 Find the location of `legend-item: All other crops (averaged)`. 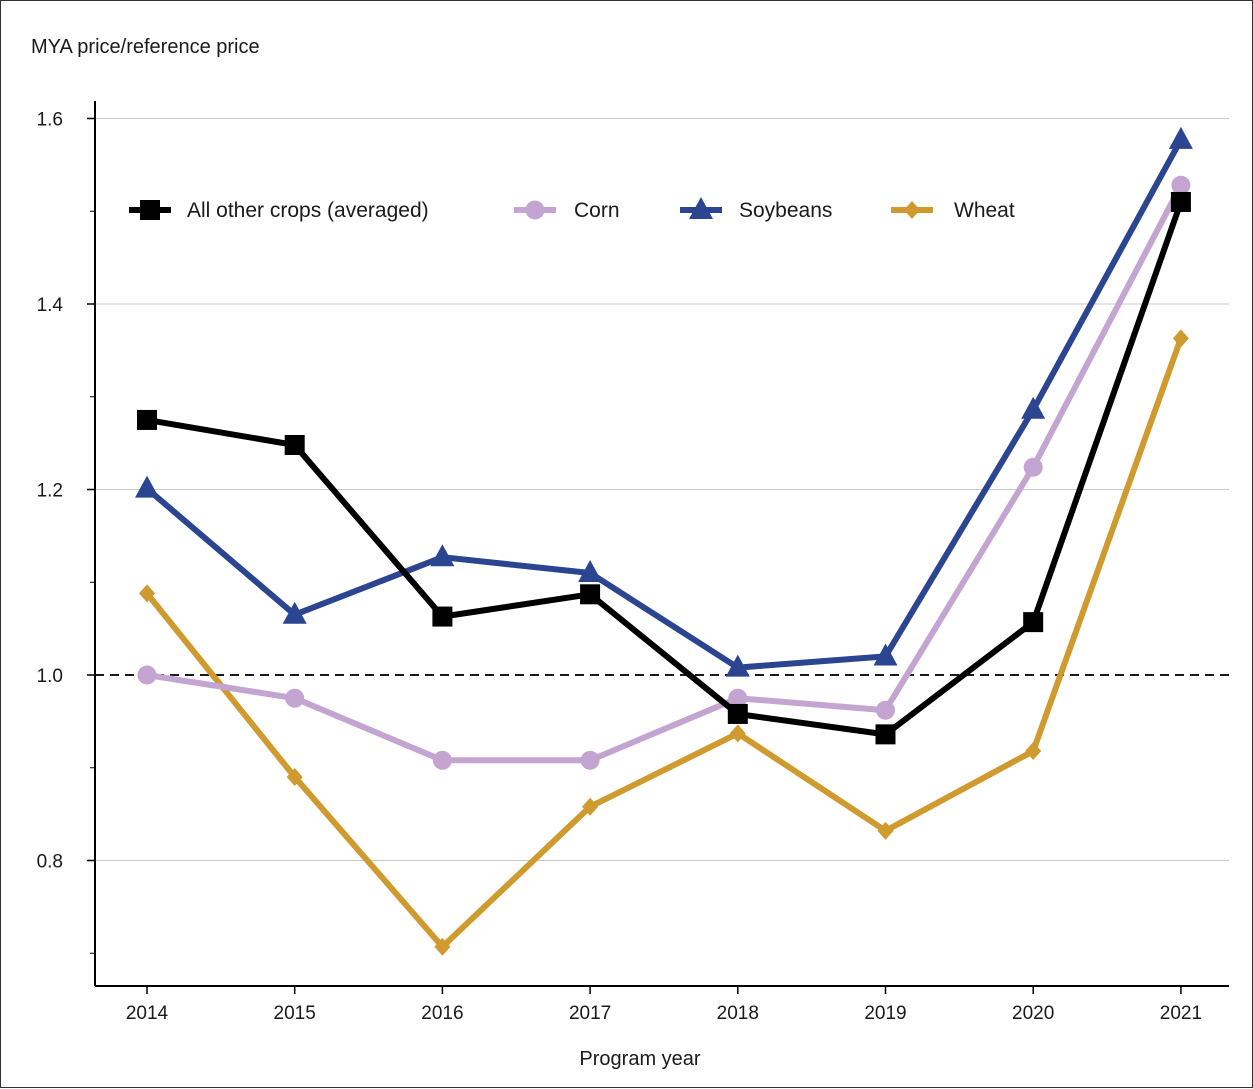

legend-item: All other crops (averaged) is located at coordinates (279, 210).